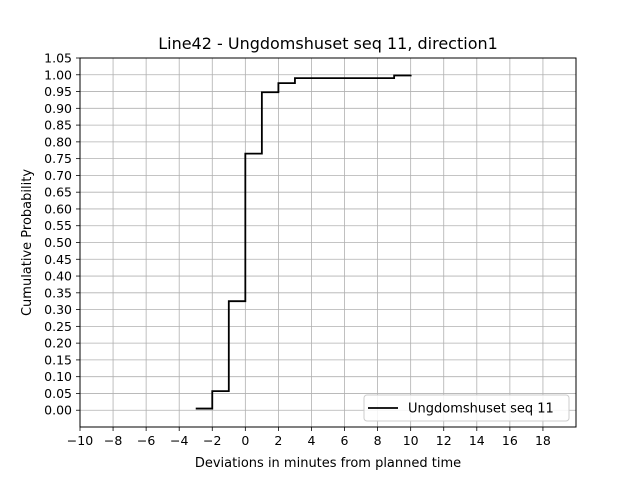  Describe the element at coordinates (378, 440) in the screenshot. I see `x-tick-label: 8` at that location.